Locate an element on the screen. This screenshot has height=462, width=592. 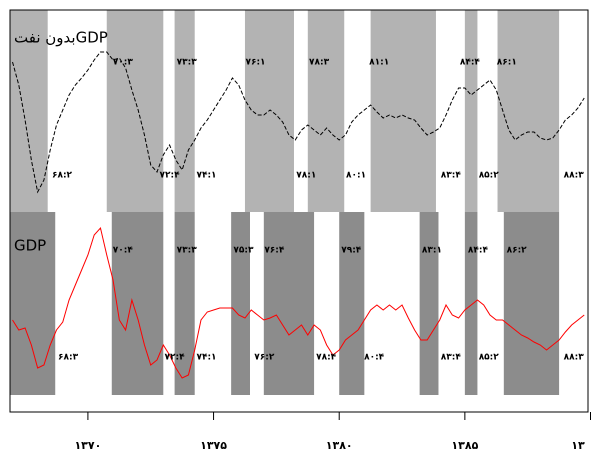
panel-label: GDP is located at coordinates (30, 246).